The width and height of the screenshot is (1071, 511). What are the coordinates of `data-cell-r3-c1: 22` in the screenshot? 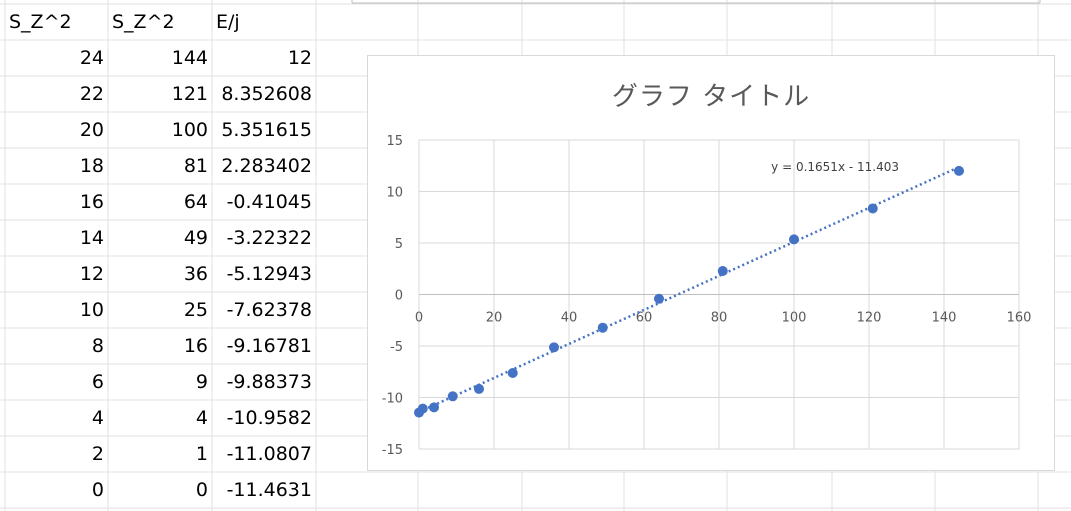 It's located at (91, 94).